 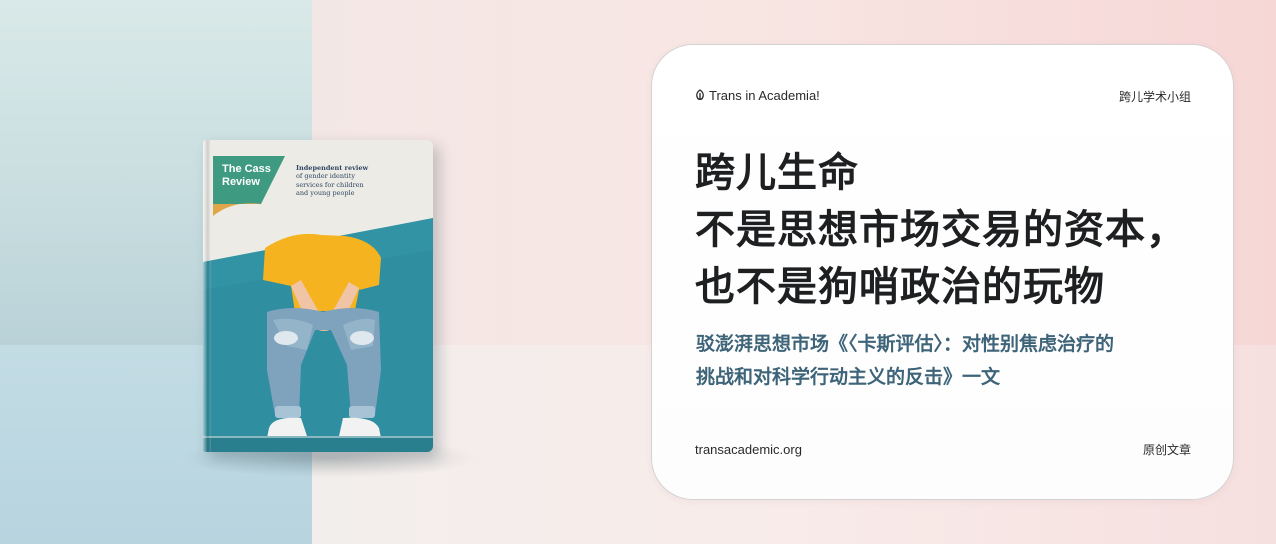 What do you see at coordinates (1154, 97) in the screenshot?
I see `group-name: 跨儿学术小组` at bounding box center [1154, 97].